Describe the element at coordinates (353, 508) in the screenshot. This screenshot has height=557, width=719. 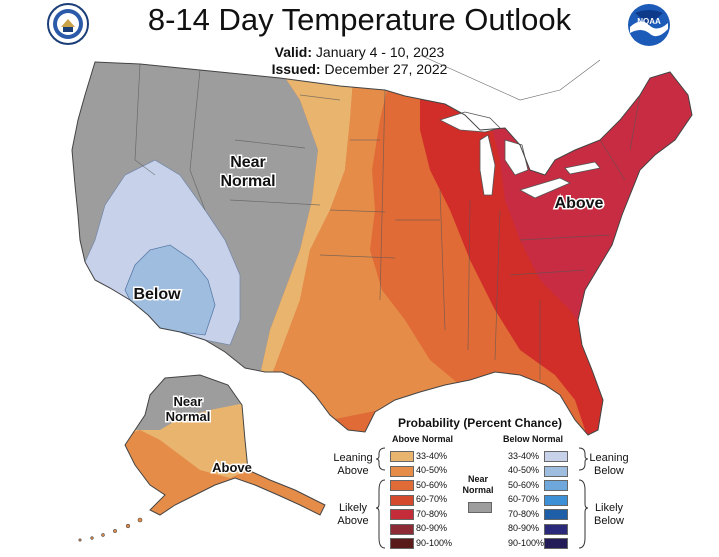
I see `legend-likely-above-line1: Likely` at that location.